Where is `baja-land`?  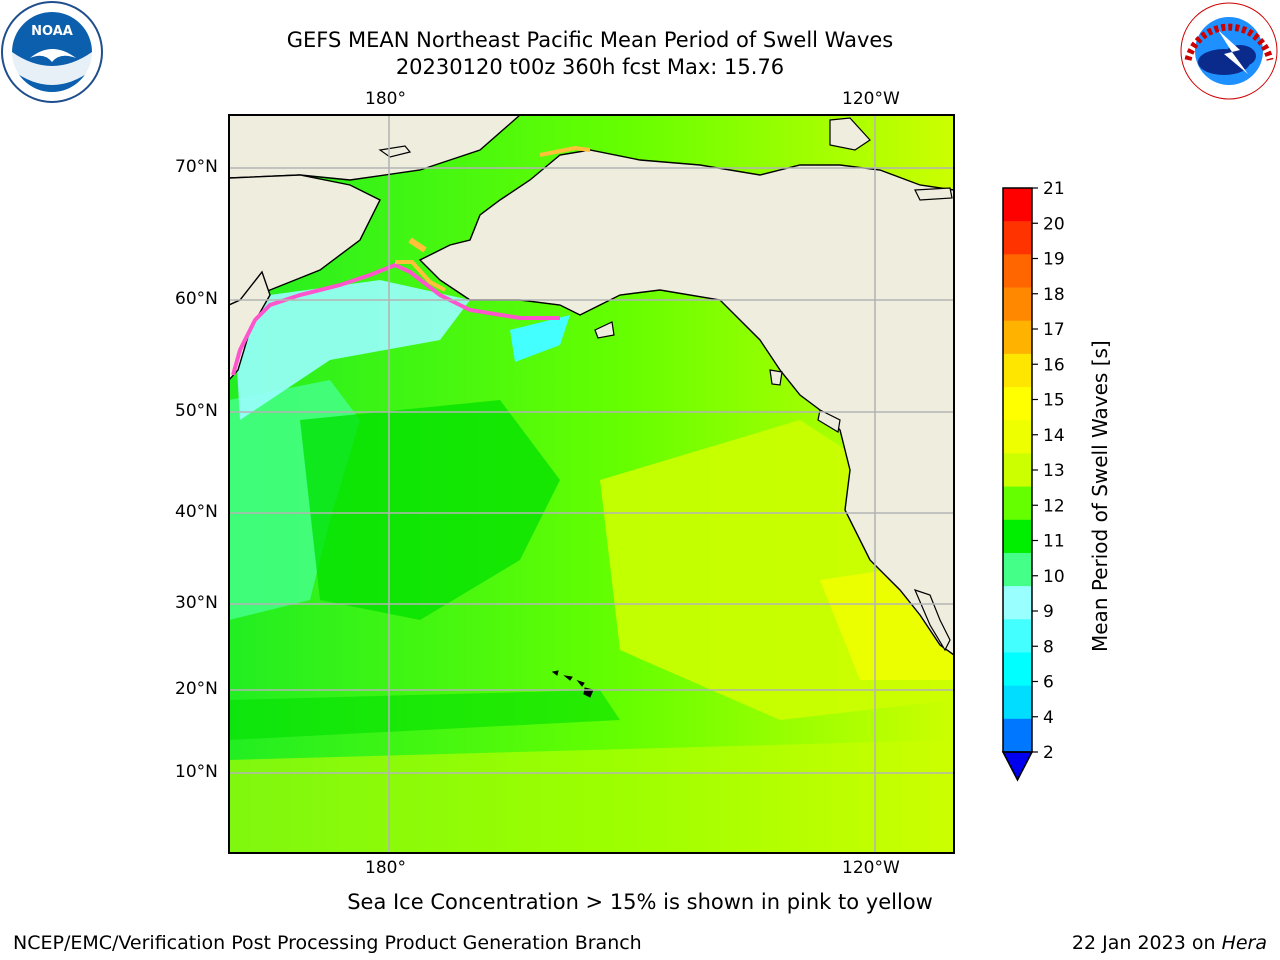
baja-land is located at coordinates (932, 620).